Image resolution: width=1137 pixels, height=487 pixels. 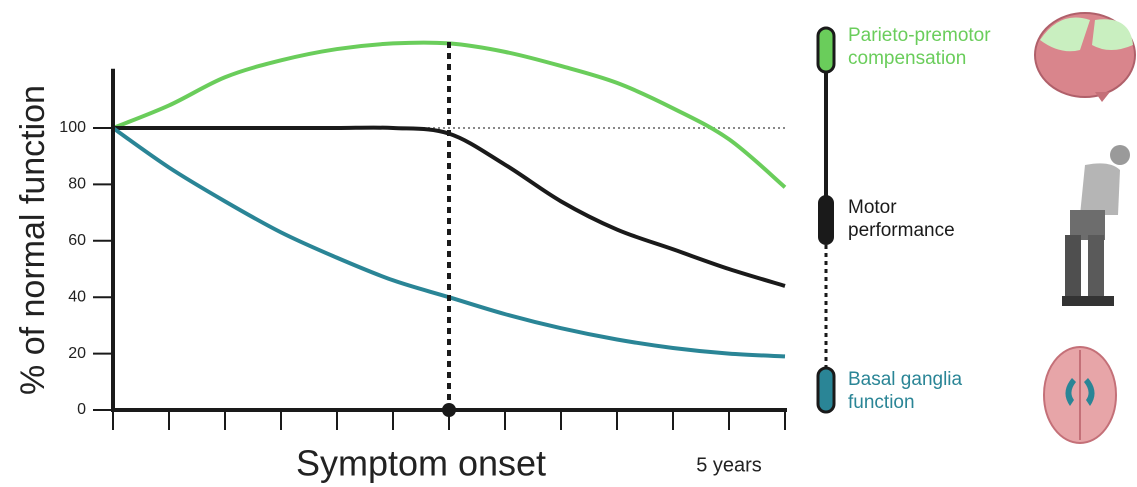 What do you see at coordinates (901, 219) in the screenshot?
I see `legend-label: Motor performance` at bounding box center [901, 219].